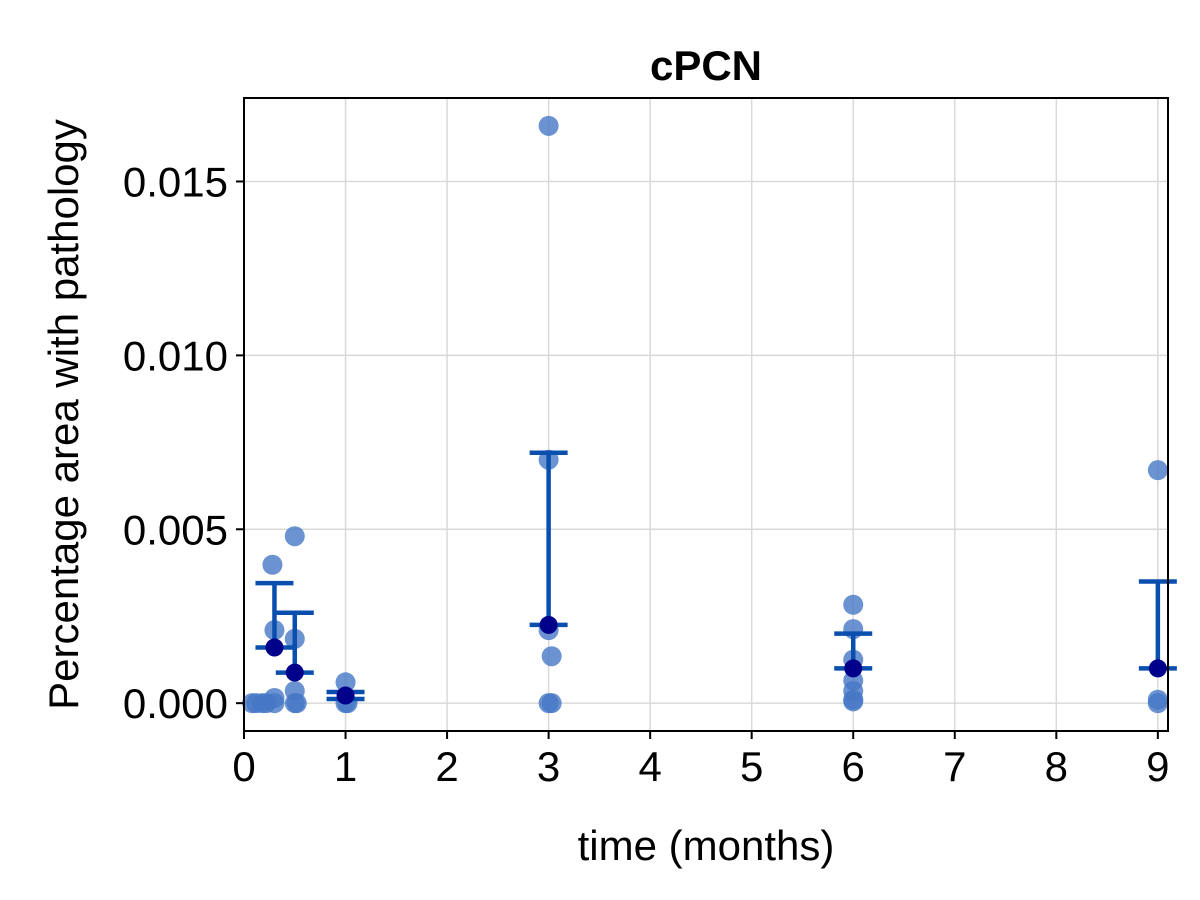 The width and height of the screenshot is (1200, 900). What do you see at coordinates (183, 442) in the screenshot?
I see `y-axis-ticks: 0.000 0.005 0.010 0.015` at bounding box center [183, 442].